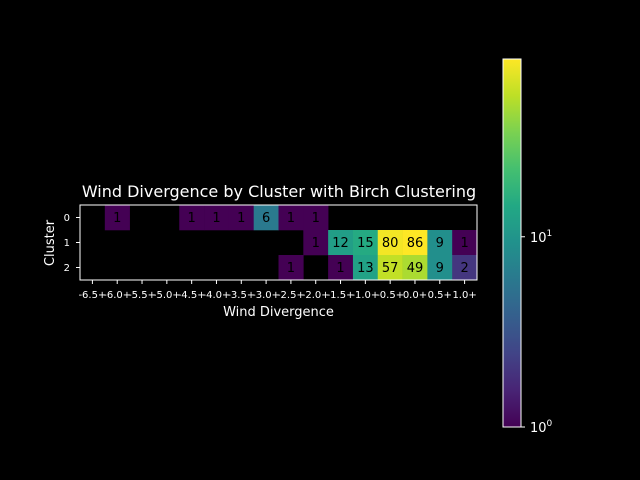 The image size is (640, 480). I want to click on x-tick-label: -1.0+, so click(365, 295).